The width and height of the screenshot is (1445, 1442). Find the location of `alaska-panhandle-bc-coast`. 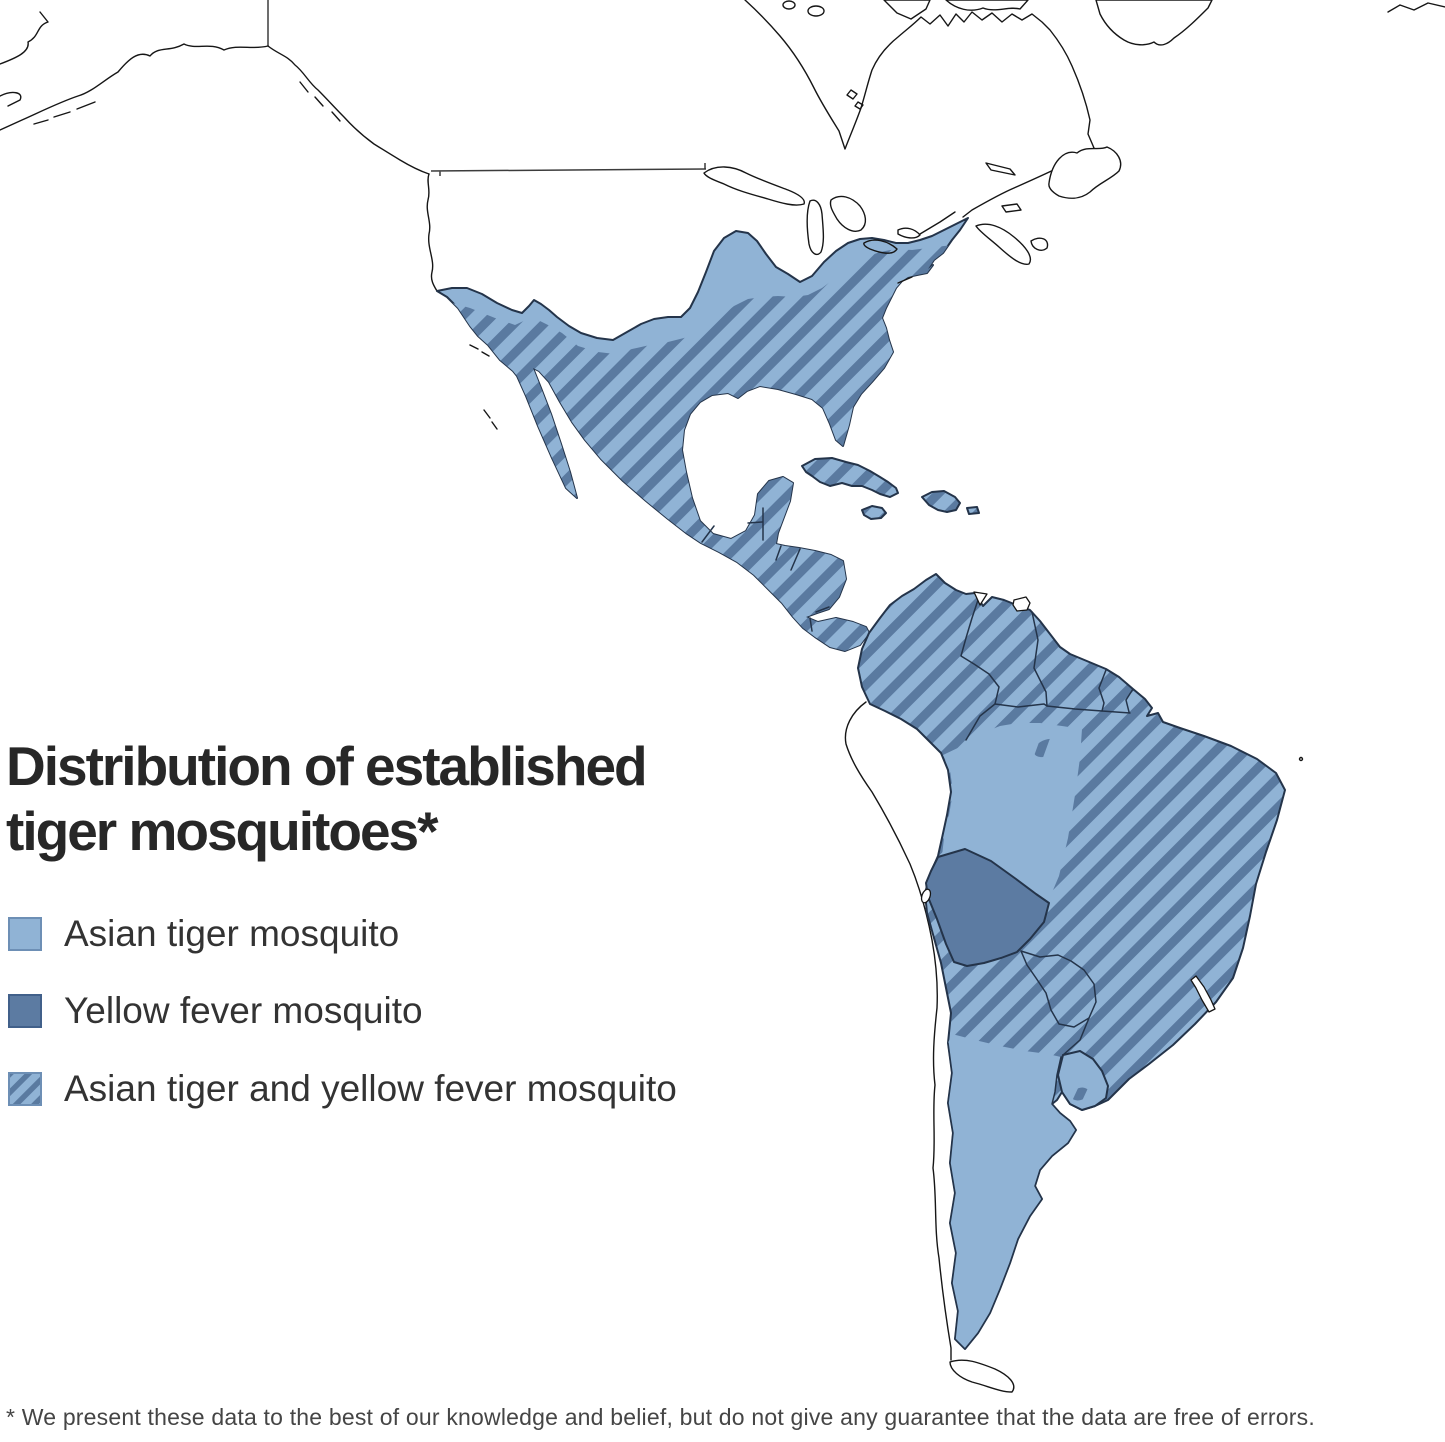

alaska-panhandle-bc-coast is located at coordinates (348, 110).